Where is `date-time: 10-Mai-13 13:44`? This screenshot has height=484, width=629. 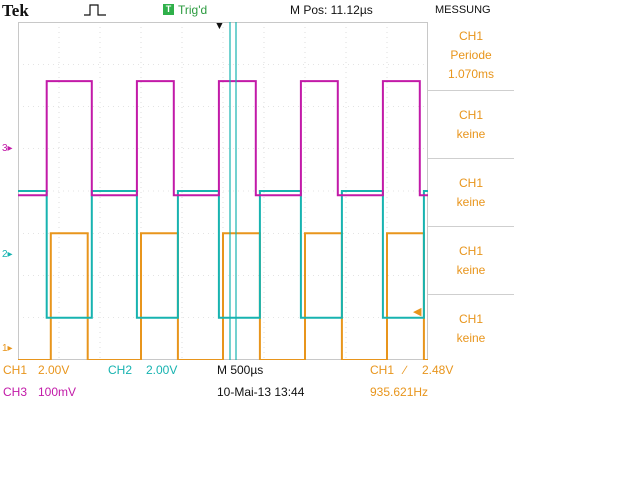
date-time: 10-Mai-13 13:44 is located at coordinates (261, 392).